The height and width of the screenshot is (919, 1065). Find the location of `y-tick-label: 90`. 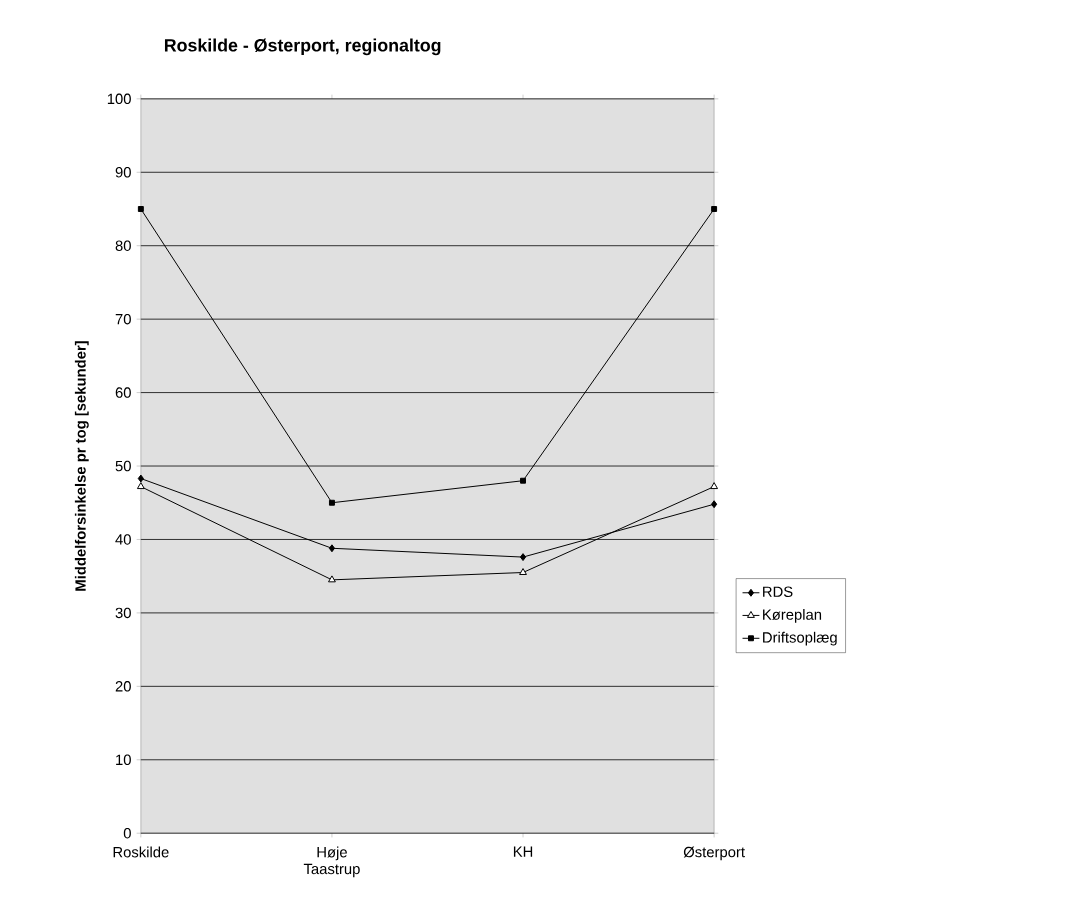

y-tick-label: 90 is located at coordinates (123, 172).